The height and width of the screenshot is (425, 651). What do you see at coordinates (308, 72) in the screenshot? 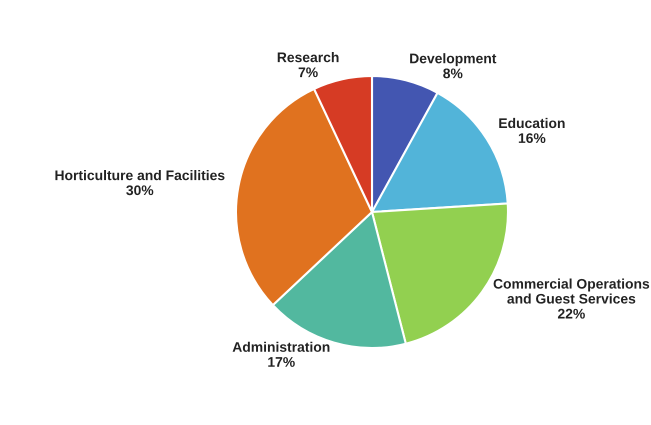
I see `data-label: 7%` at bounding box center [308, 72].